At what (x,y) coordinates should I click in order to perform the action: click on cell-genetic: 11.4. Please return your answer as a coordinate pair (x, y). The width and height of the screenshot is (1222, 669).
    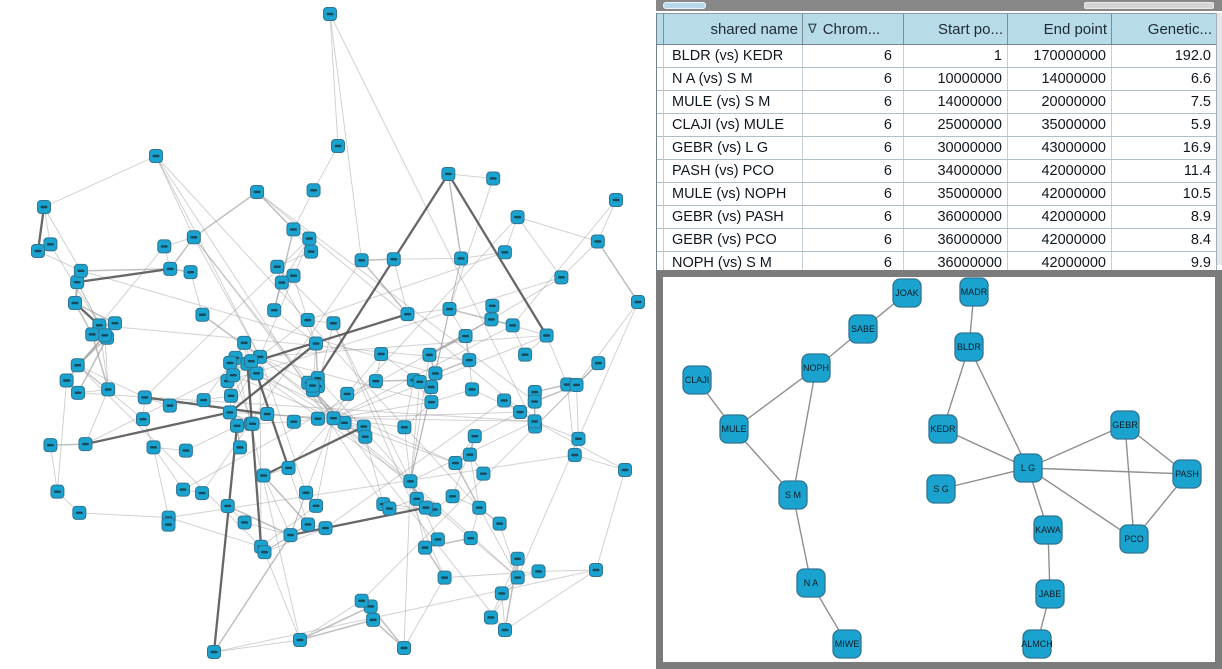
    Looking at the image, I should click on (1197, 171).